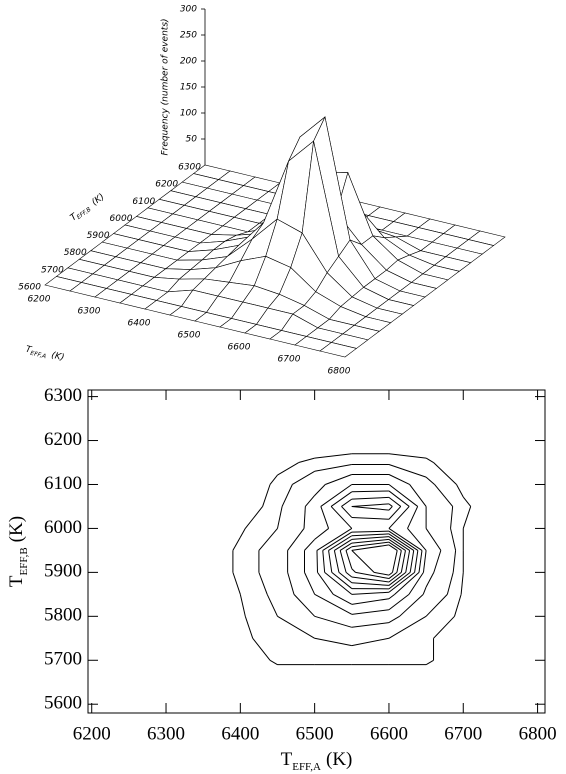  What do you see at coordinates (17, 551) in the screenshot?
I see `axis-label: TEFF,B (K)` at bounding box center [17, 551].